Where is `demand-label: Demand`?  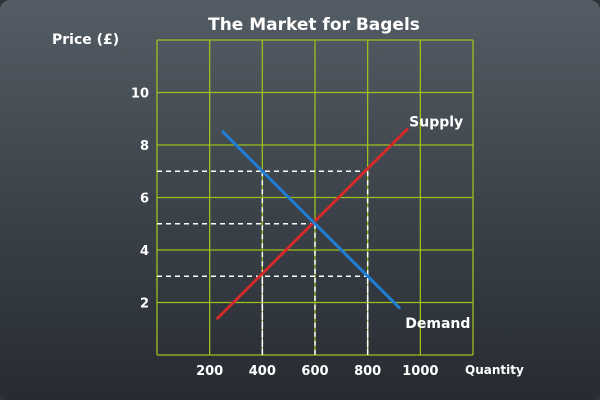
demand-label: Demand is located at coordinates (437, 324).